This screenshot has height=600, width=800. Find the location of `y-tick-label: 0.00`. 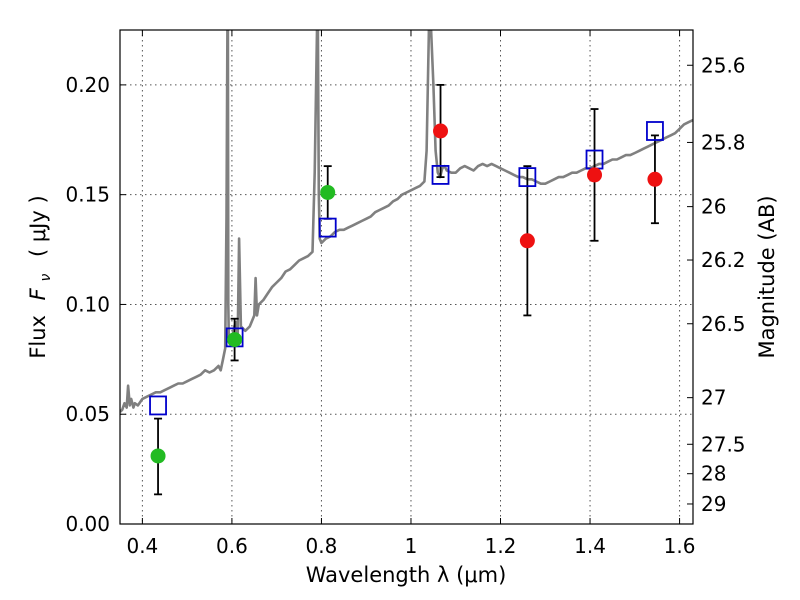

y-tick-label: 0.00 is located at coordinates (87, 524).